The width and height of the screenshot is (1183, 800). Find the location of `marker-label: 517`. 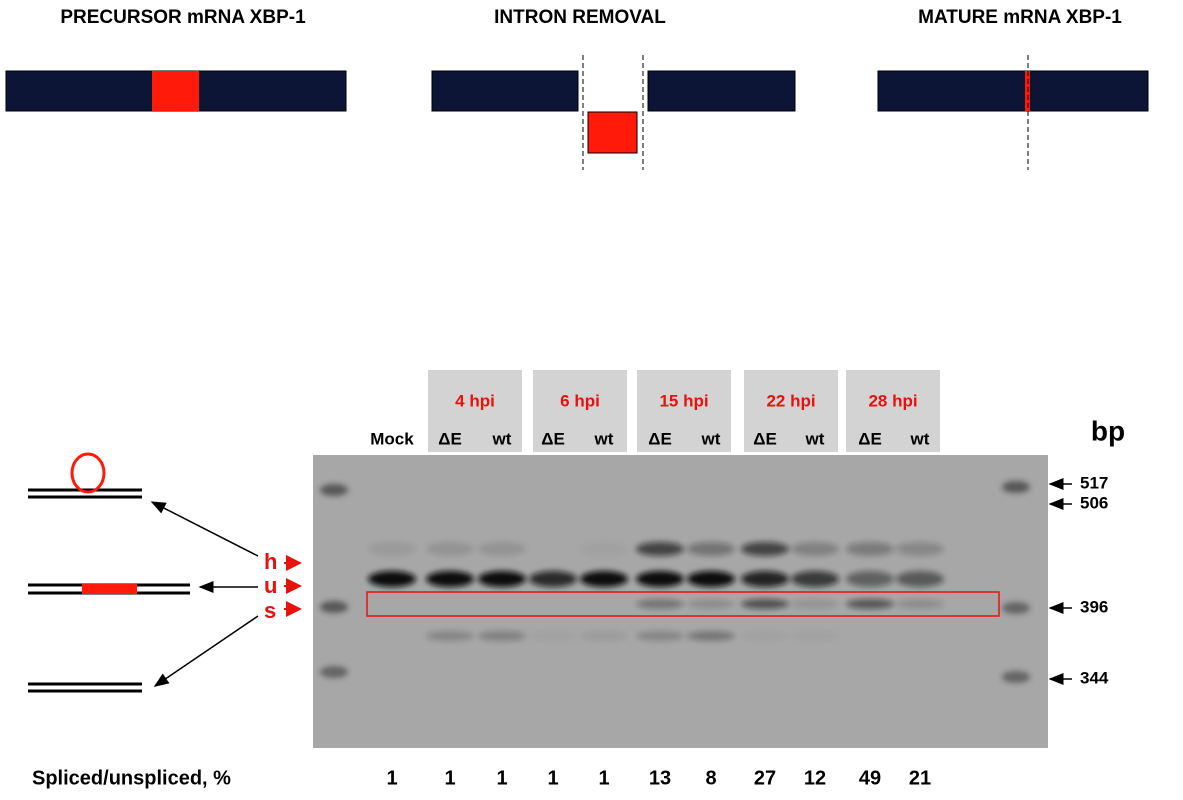

marker-label: 517 is located at coordinates (1094, 482).